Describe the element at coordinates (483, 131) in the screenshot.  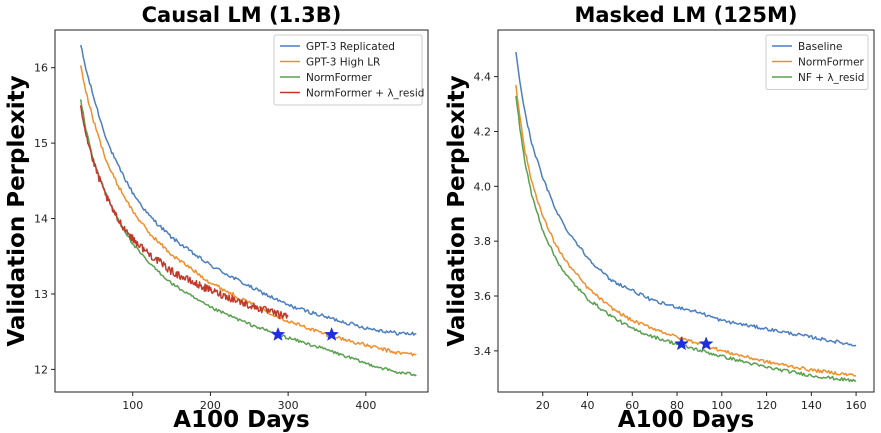
I see `y-tick-label: 4.2` at that location.